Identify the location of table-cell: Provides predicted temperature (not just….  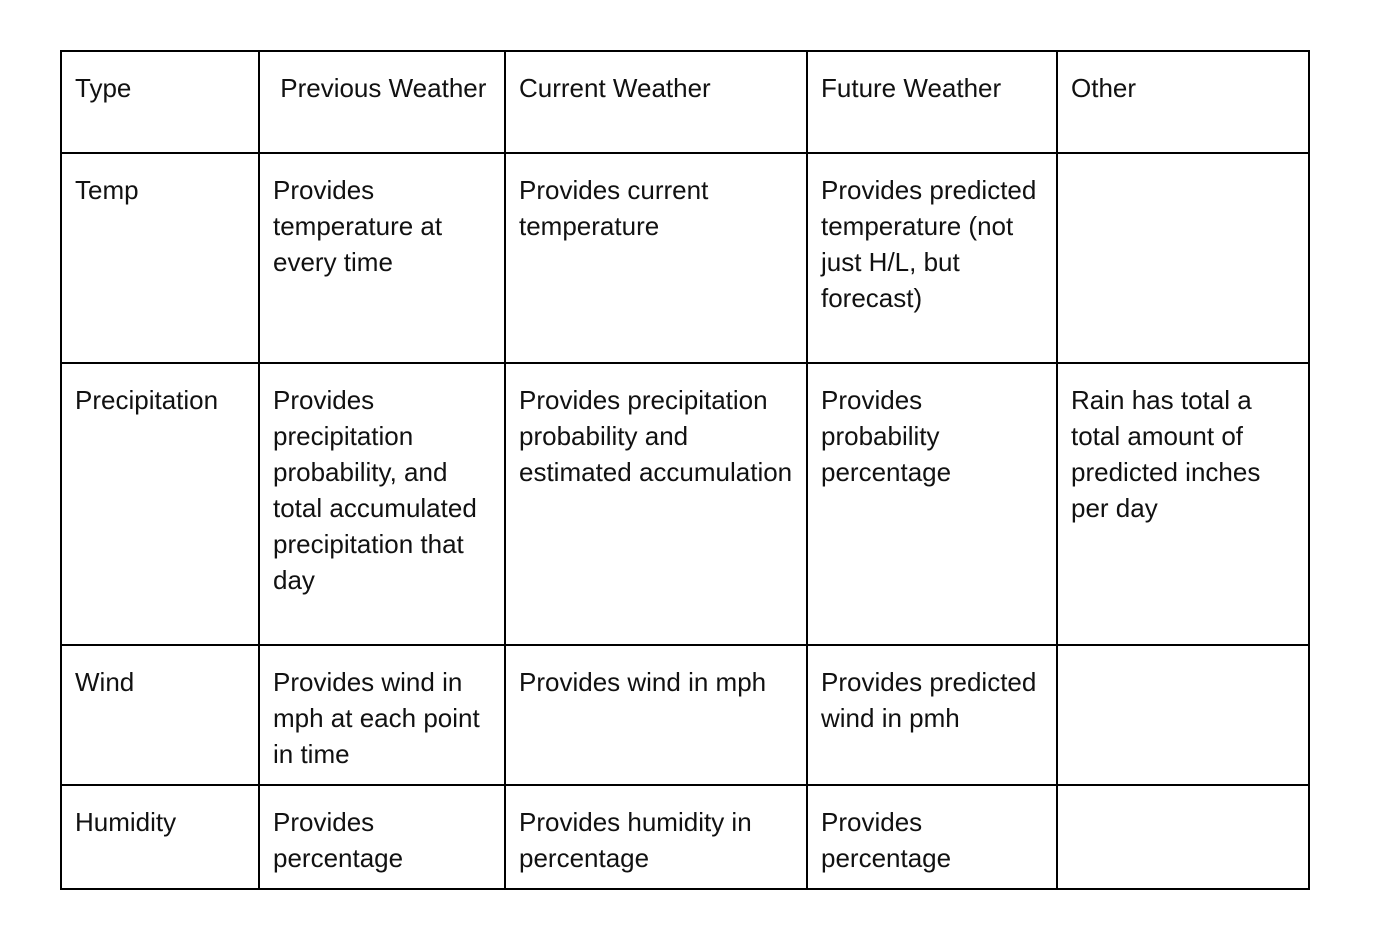
(932, 258).